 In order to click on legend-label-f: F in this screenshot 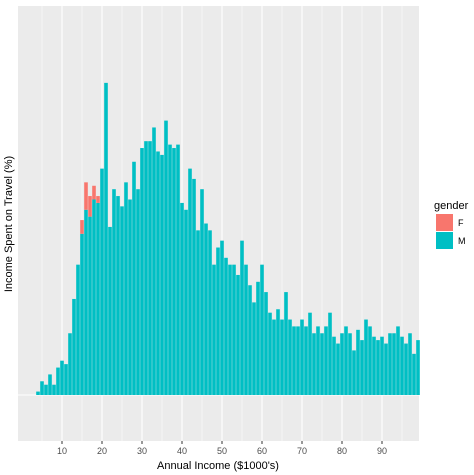, I will do `click(461, 223)`.